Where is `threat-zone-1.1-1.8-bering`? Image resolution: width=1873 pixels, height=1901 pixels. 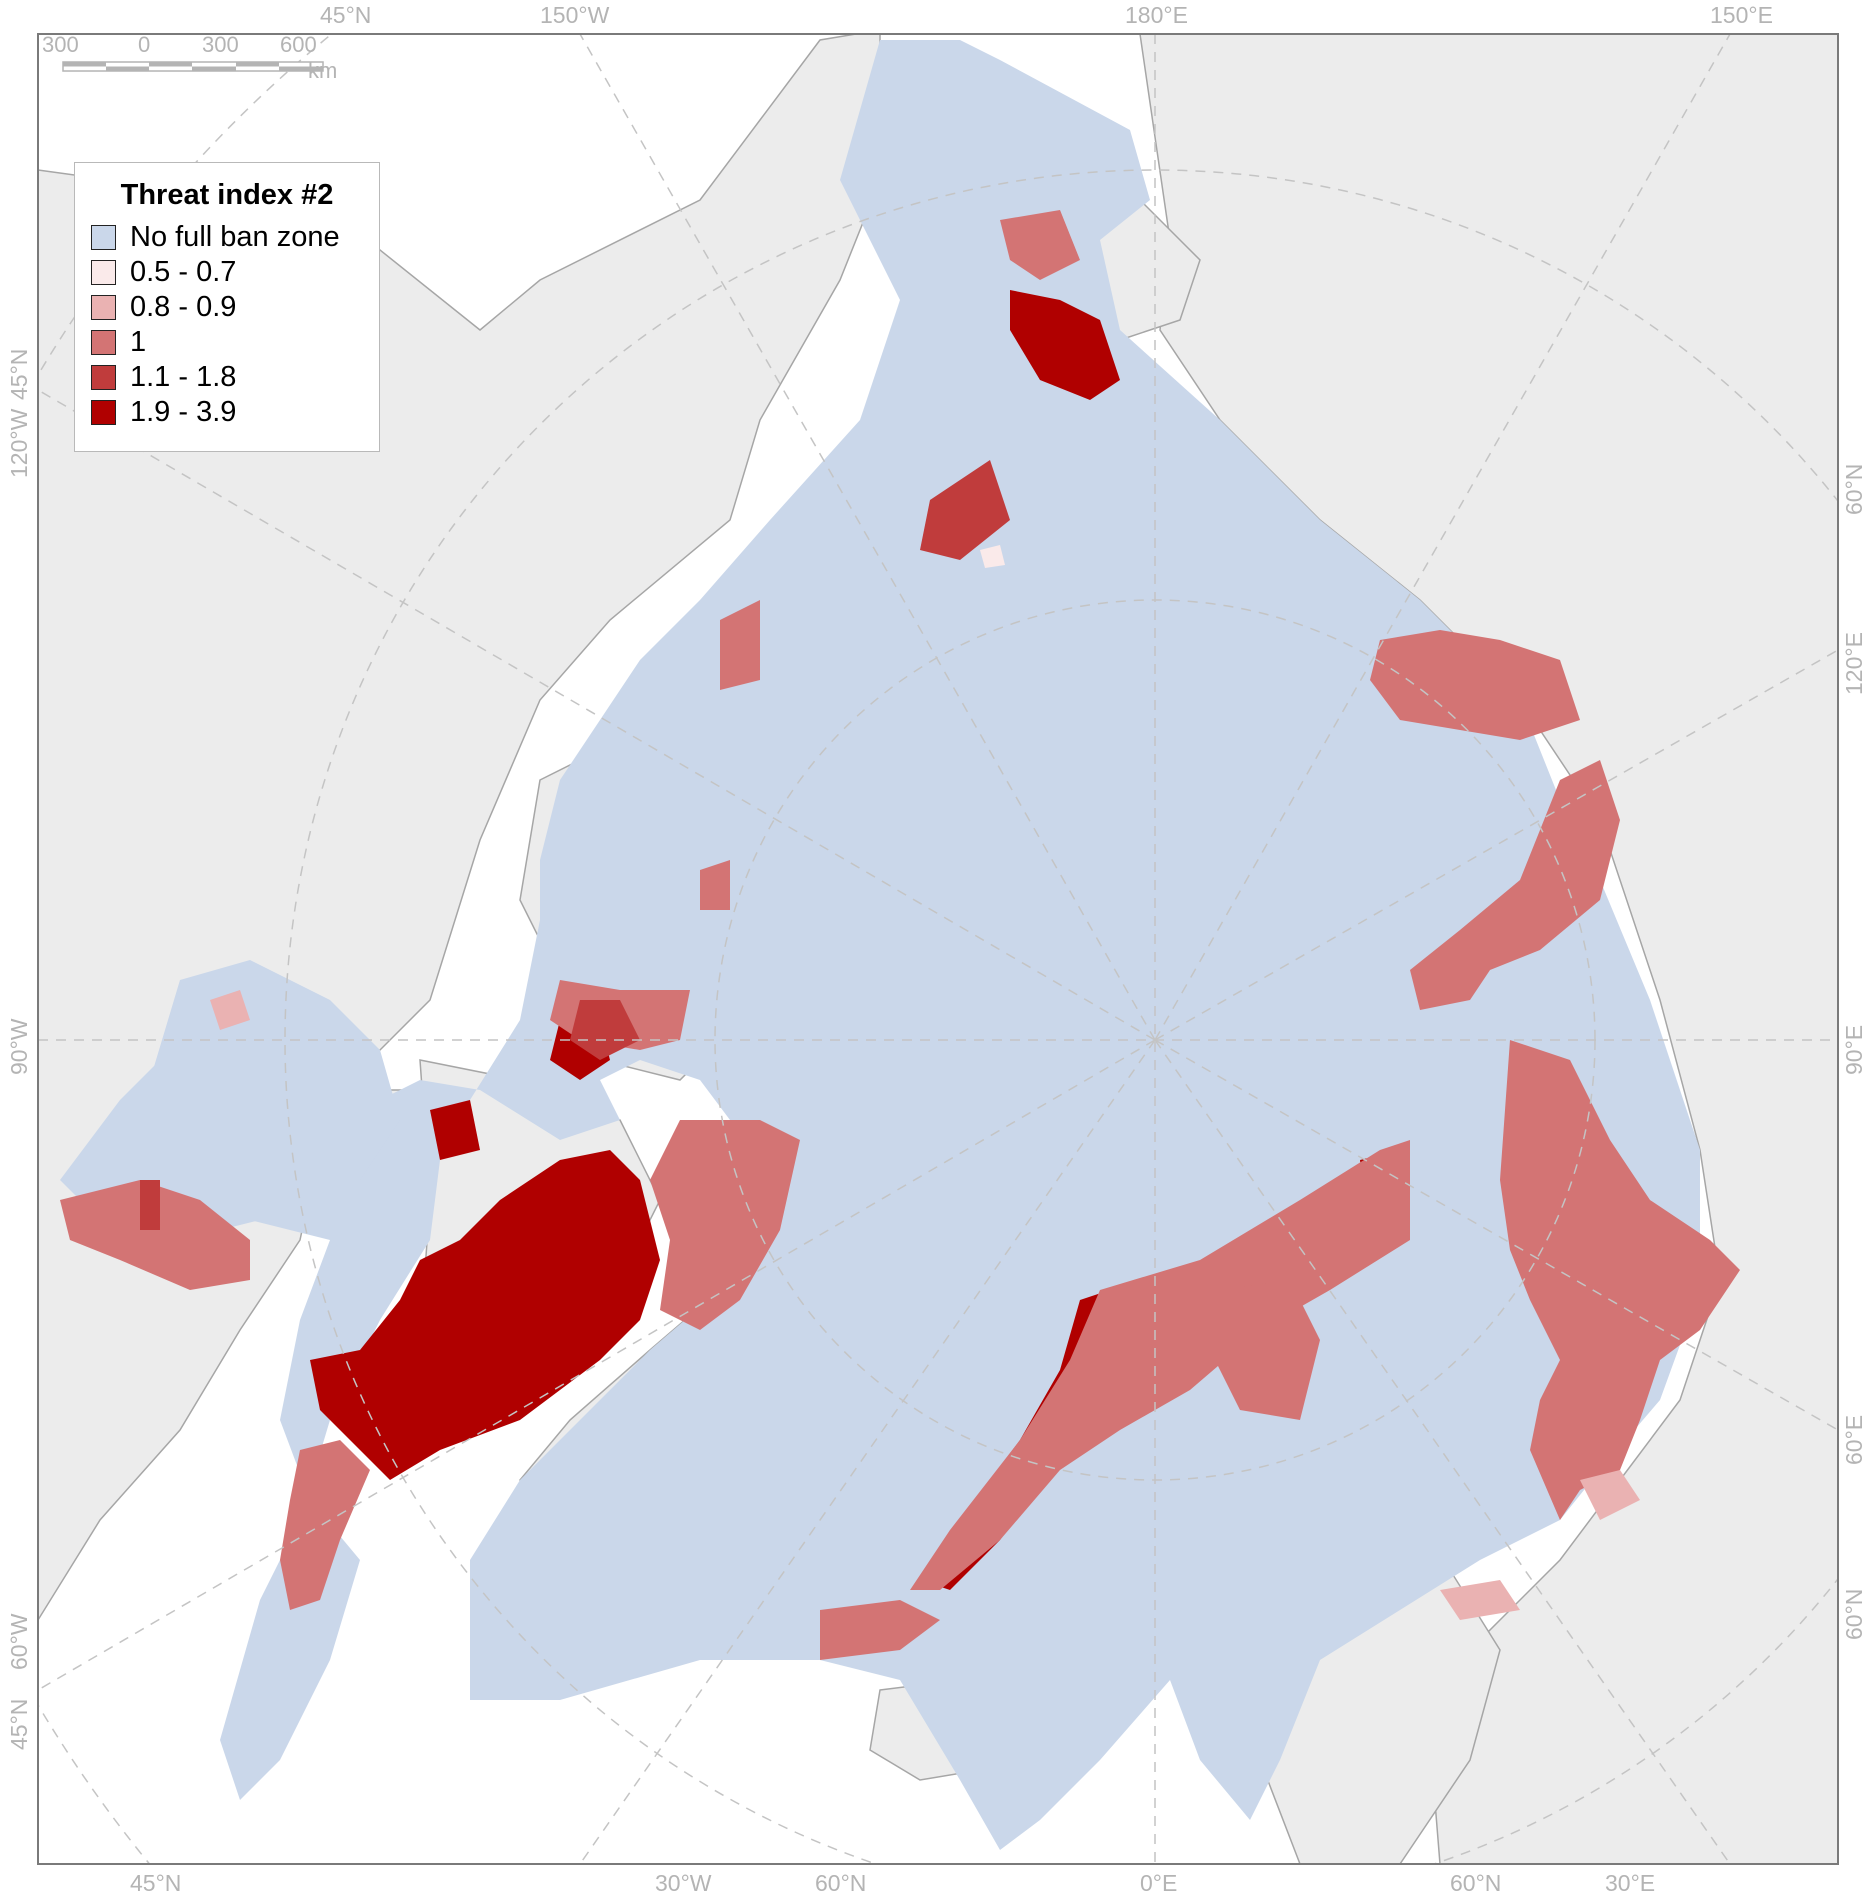 threat-zone-1.1-1.8-bering is located at coordinates (965, 510).